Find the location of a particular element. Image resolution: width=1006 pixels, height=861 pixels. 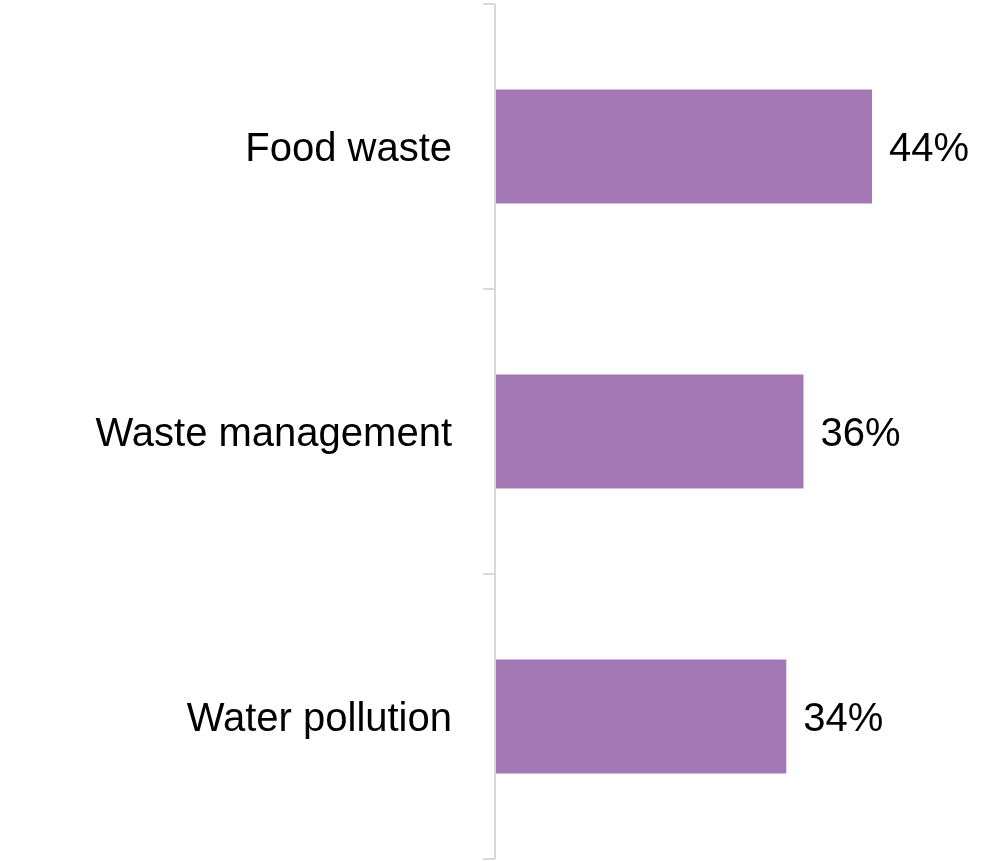

y-tick-label: Waste management is located at coordinates (273, 431).